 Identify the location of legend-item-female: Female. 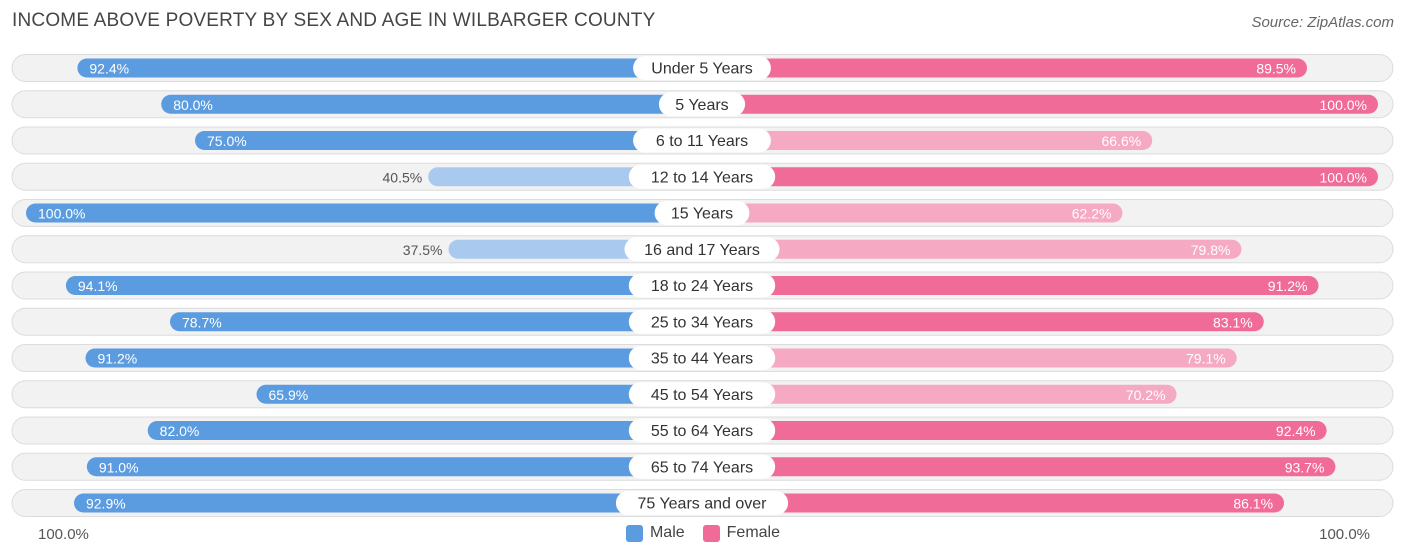
(741, 533).